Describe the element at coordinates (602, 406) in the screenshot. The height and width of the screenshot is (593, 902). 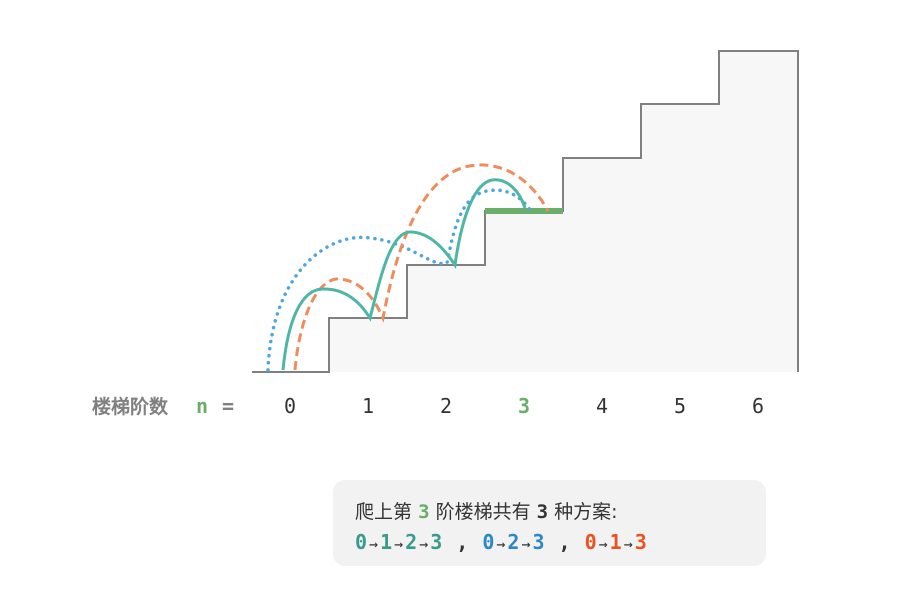
I see `step-label-4: 4` at that location.